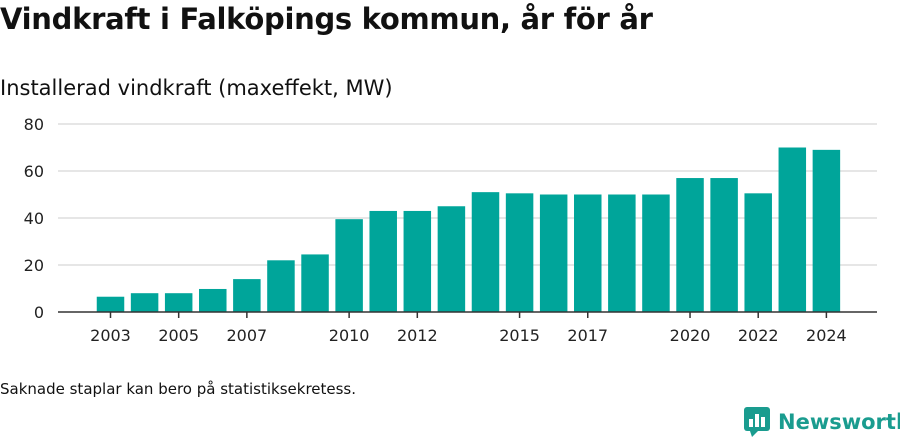 The height and width of the screenshot is (439, 900). I want to click on bar-2003, so click(110, 304).